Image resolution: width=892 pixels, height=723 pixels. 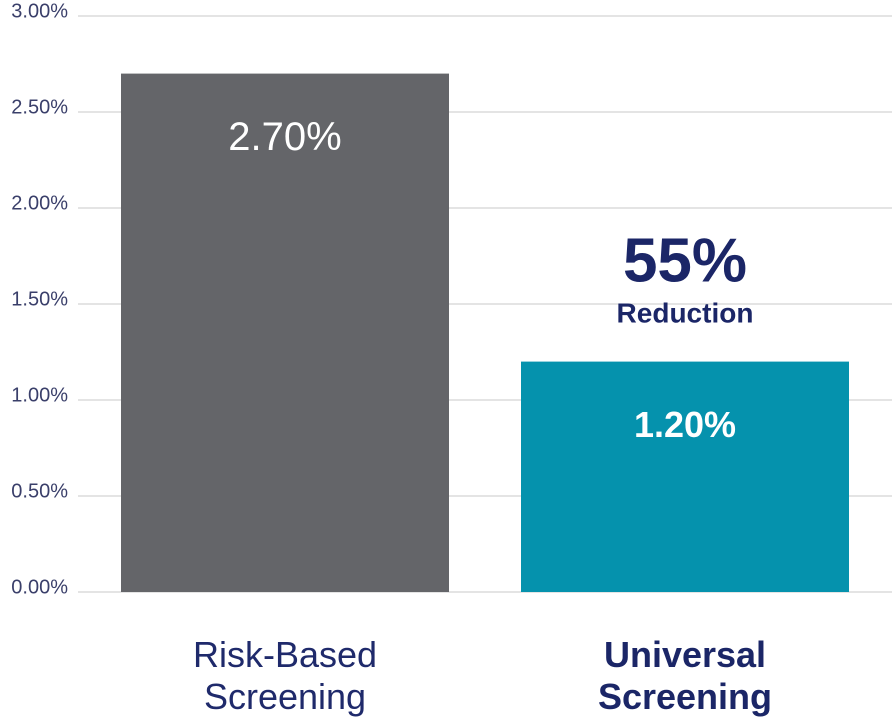 What do you see at coordinates (39, 491) in the screenshot?
I see `y-tick-label: 0.50%` at bounding box center [39, 491].